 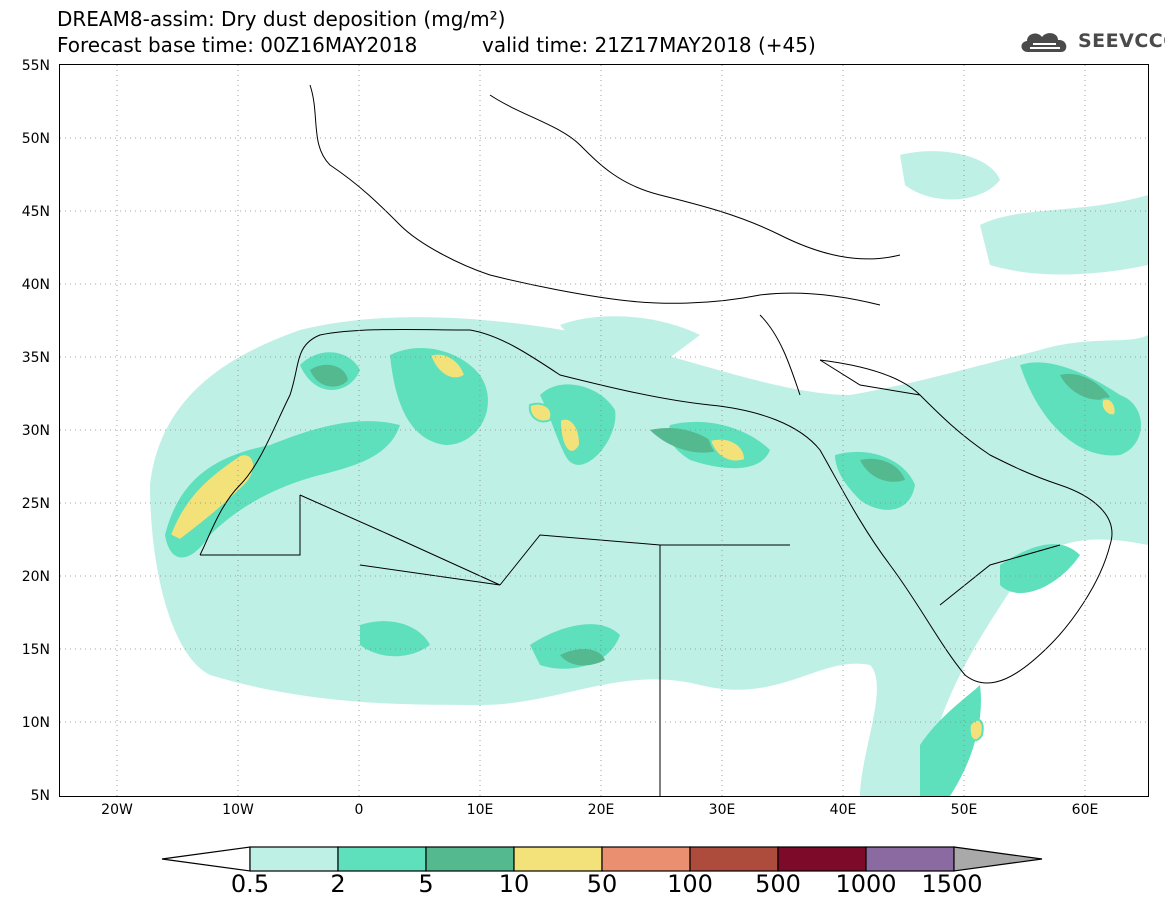 What do you see at coordinates (338, 884) in the screenshot?
I see `colorbar-label: 2` at bounding box center [338, 884].